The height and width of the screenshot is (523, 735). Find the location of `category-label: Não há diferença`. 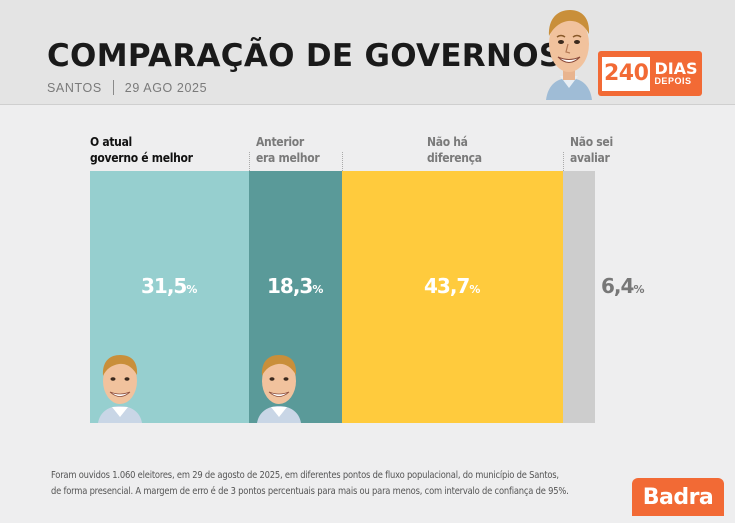

category-label: Não há diferença is located at coordinates (454, 150).